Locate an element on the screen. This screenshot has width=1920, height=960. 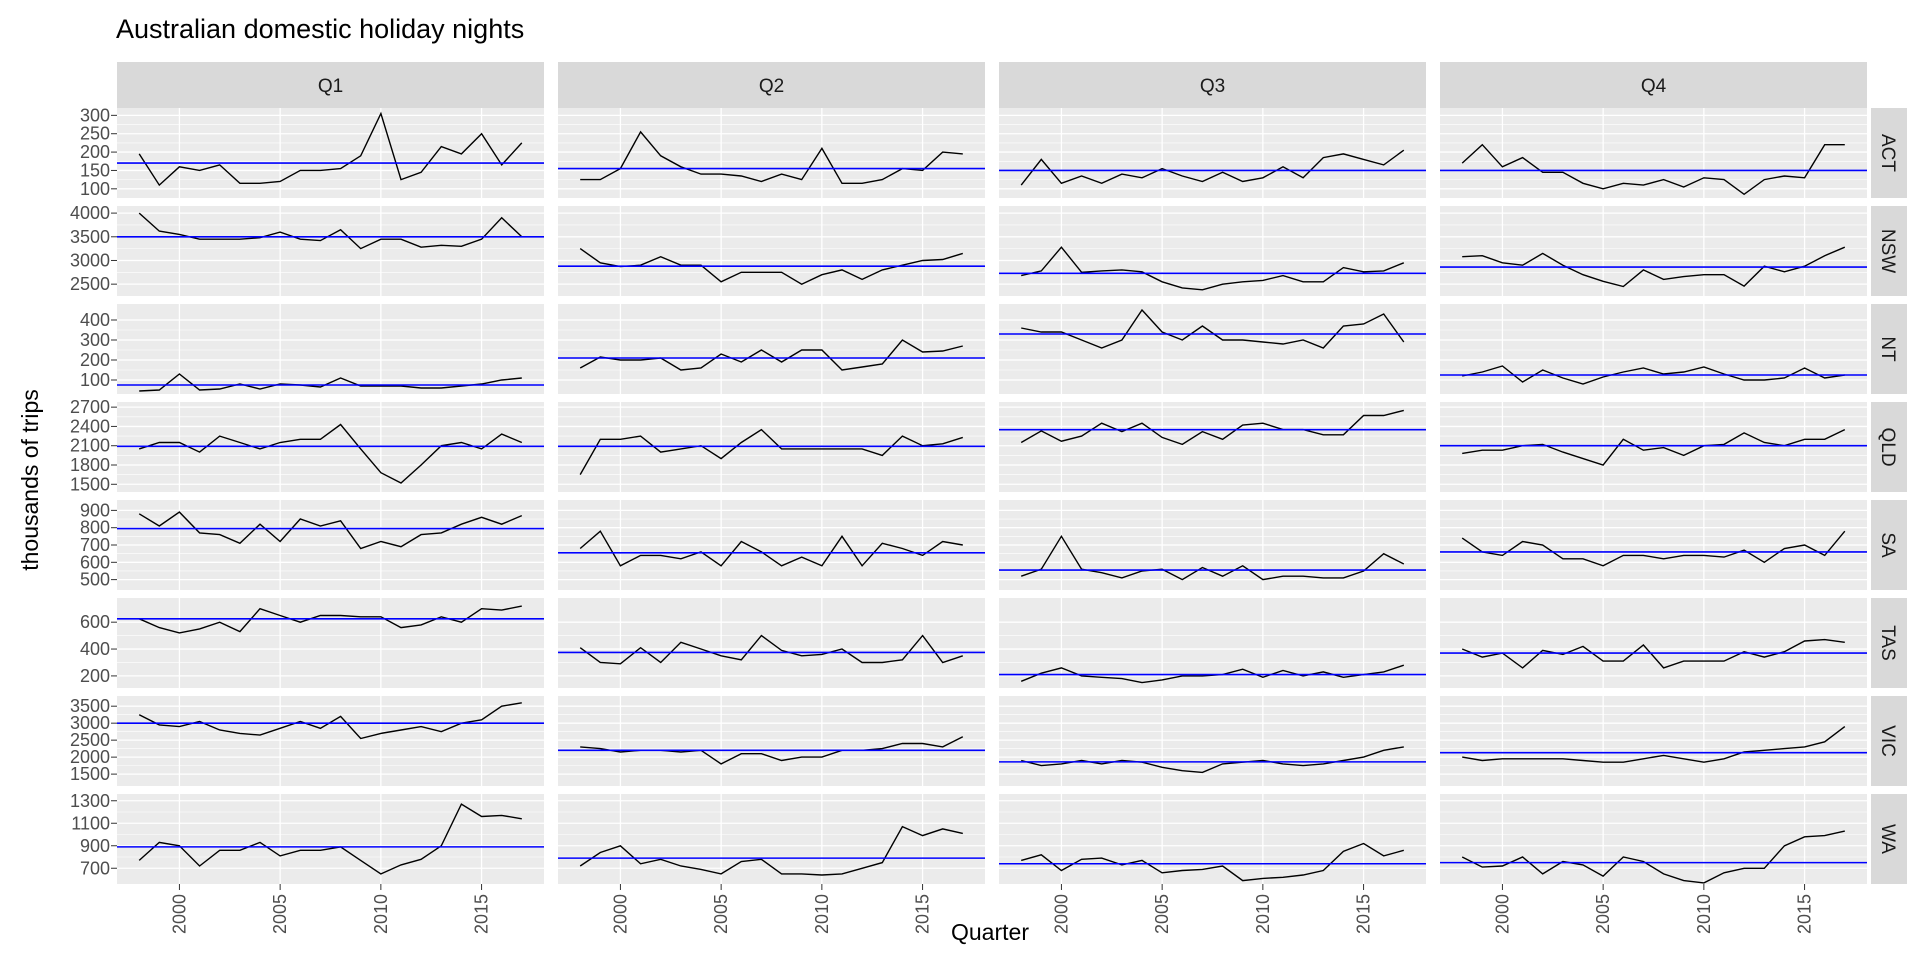
facet-strip-label: VIC is located at coordinates (1887, 741).